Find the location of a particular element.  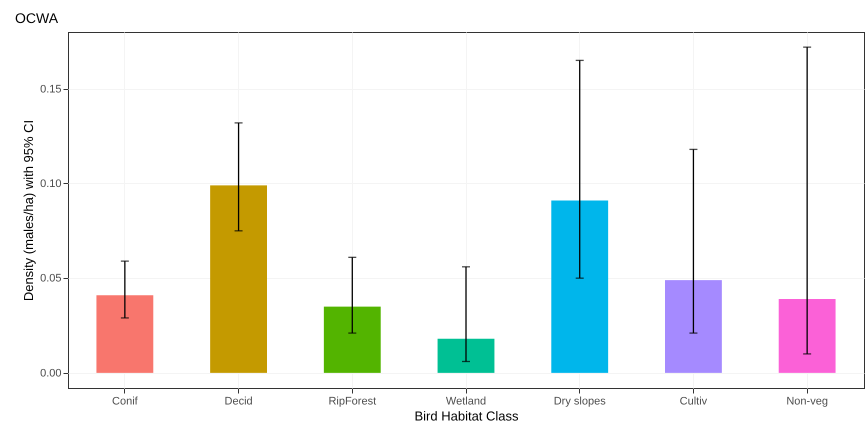

x-tick-label: Decid is located at coordinates (238, 402).